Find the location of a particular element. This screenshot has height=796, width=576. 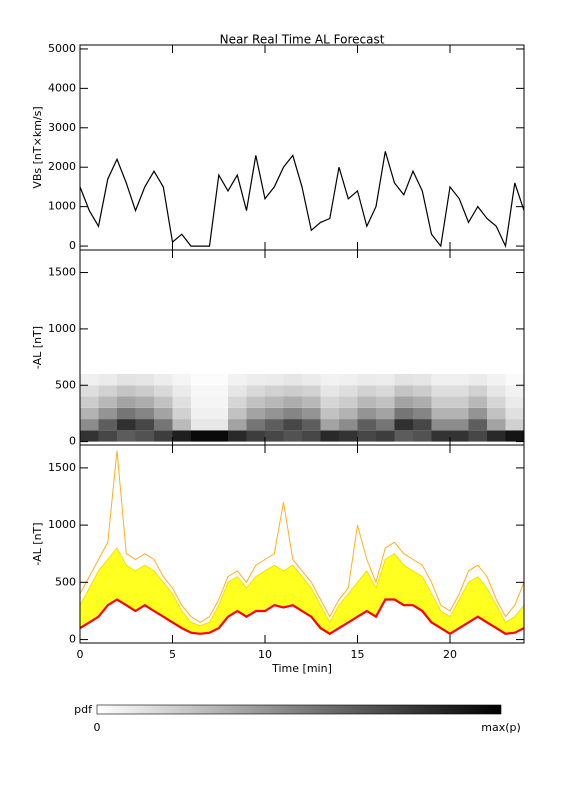

colorbar-label: pdf is located at coordinates (83, 709).